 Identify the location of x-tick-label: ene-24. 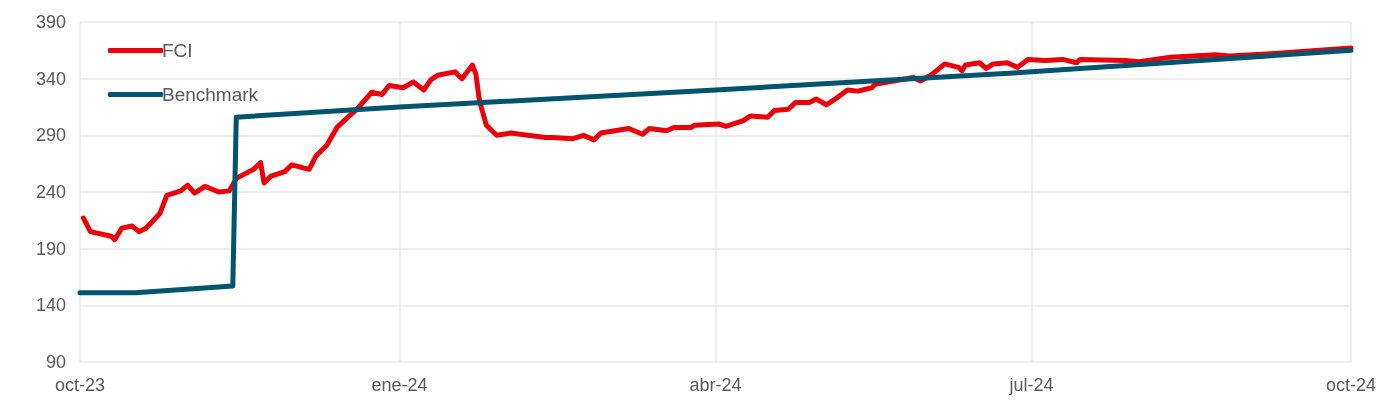
(399, 385).